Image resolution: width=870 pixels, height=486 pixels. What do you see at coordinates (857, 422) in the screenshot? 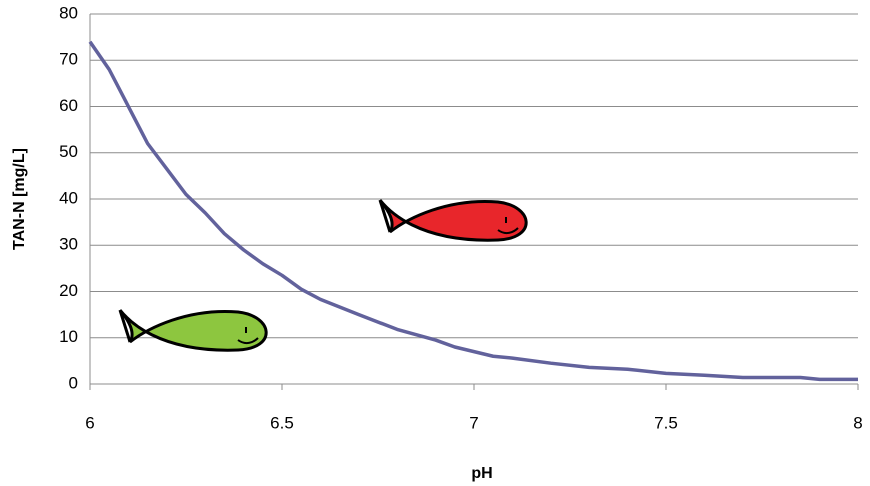
I see `x-tick-label: 8` at bounding box center [857, 422].